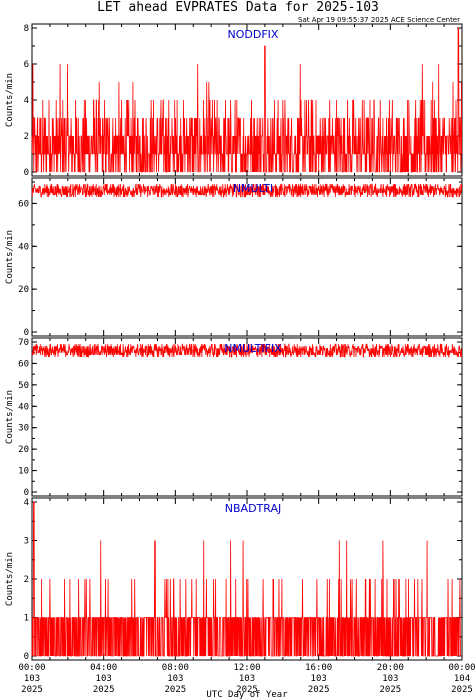  What do you see at coordinates (390, 668) in the screenshot?
I see `x-tick-time: 20:00` at bounding box center [390, 668].